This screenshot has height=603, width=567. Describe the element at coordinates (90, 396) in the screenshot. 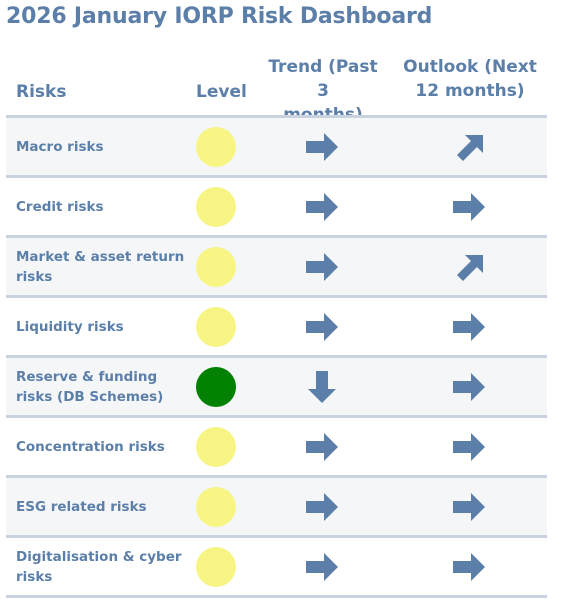

I see `risk-label-line2: risks (DB Schemes)` at that location.